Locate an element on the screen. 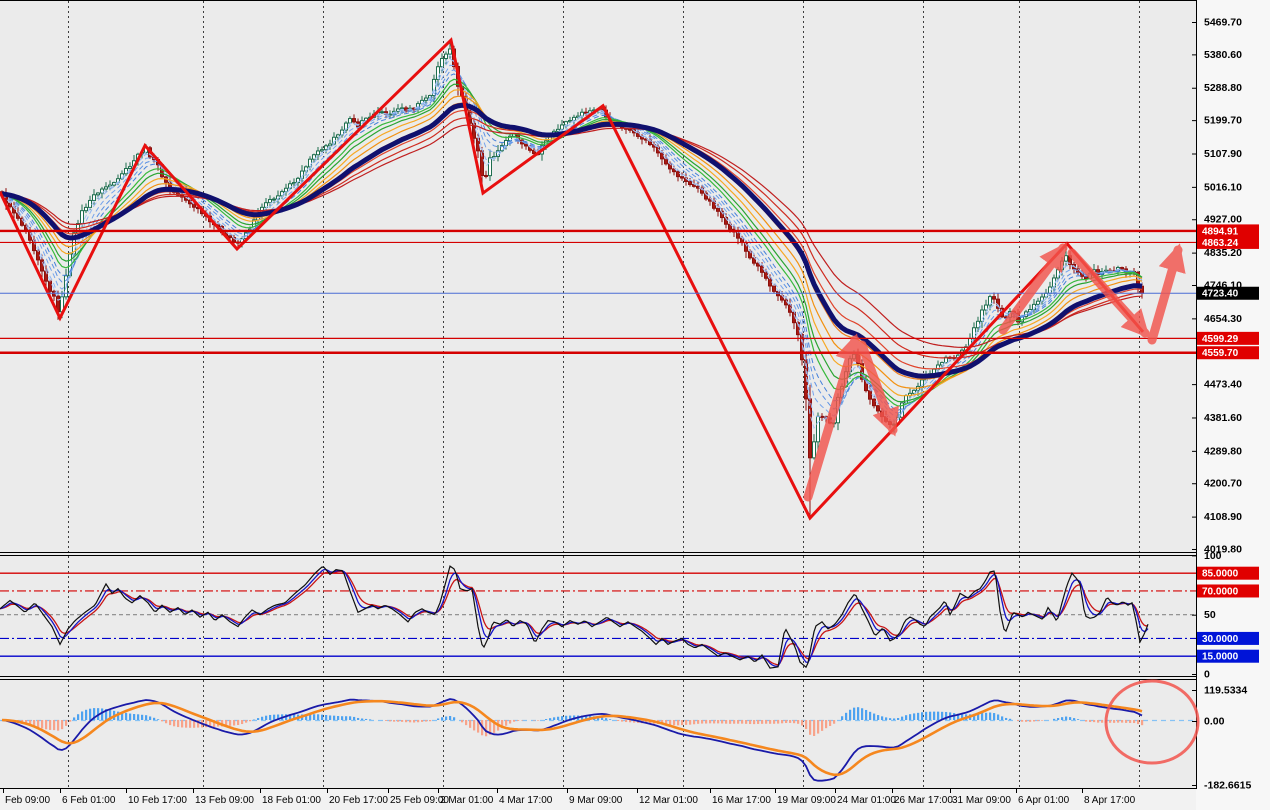 The width and height of the screenshot is (1270, 810). price-badge-text: 4599.29 is located at coordinates (1220, 339).